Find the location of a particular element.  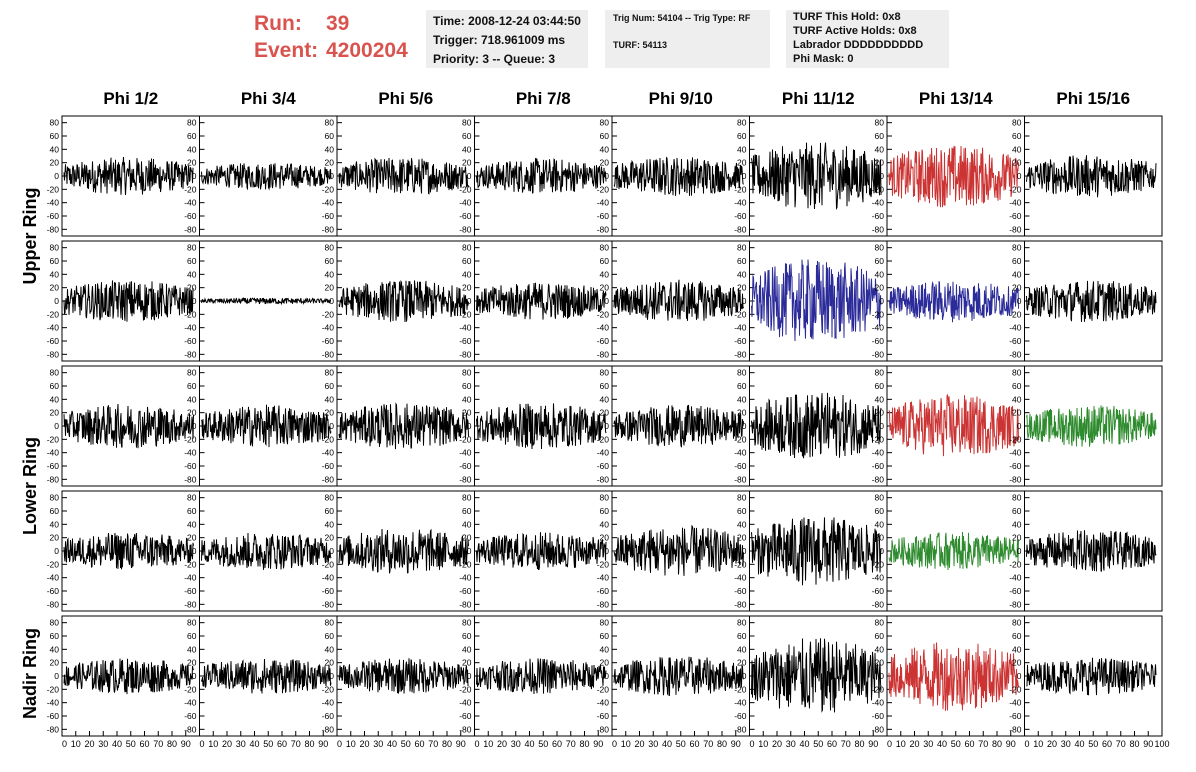

ring-label: Lower Ring is located at coordinates (30, 486).